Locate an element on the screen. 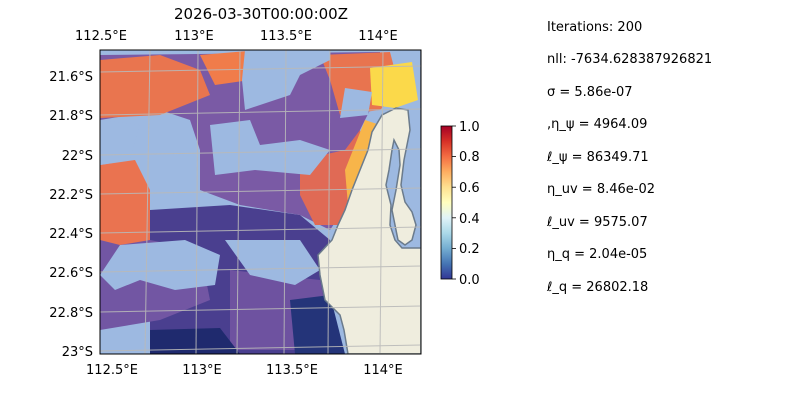 The image size is (800, 400). colorbar-tick-label: 0.8 is located at coordinates (469, 157).